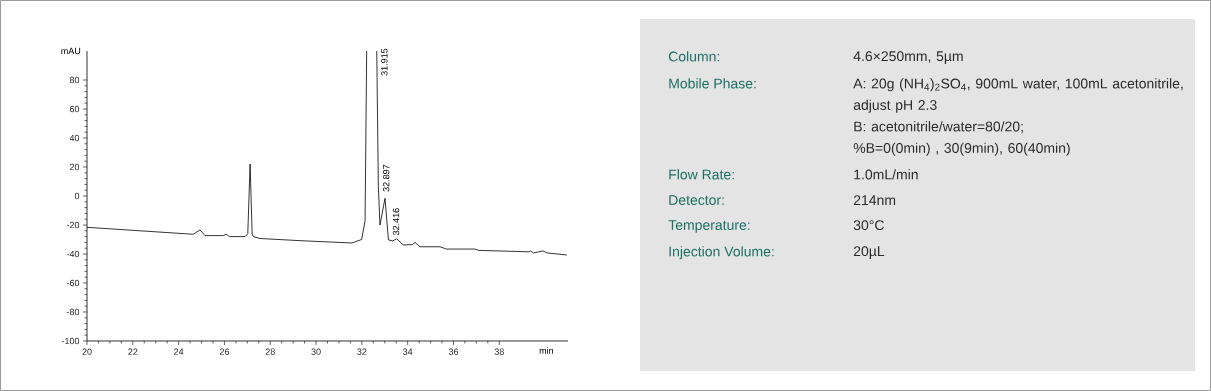  I want to click on text: Detector:, so click(696, 200).